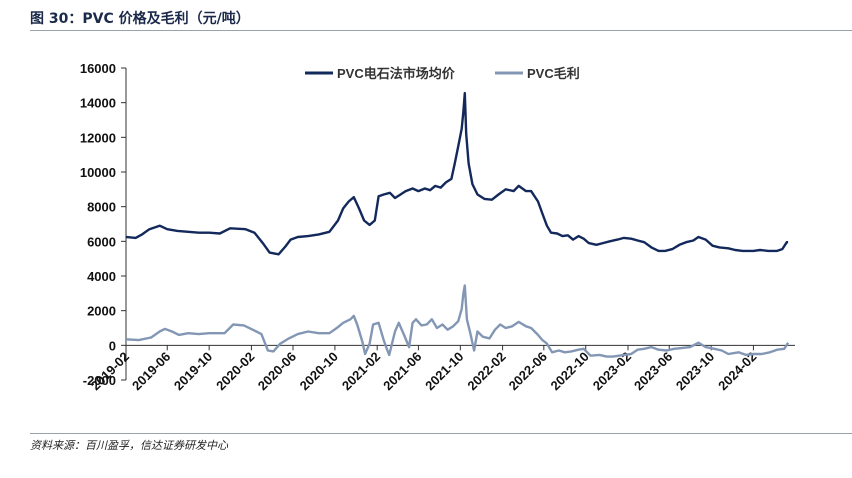 The image size is (852, 478). I want to click on x-tick-label: 2020-06, so click(277, 371).